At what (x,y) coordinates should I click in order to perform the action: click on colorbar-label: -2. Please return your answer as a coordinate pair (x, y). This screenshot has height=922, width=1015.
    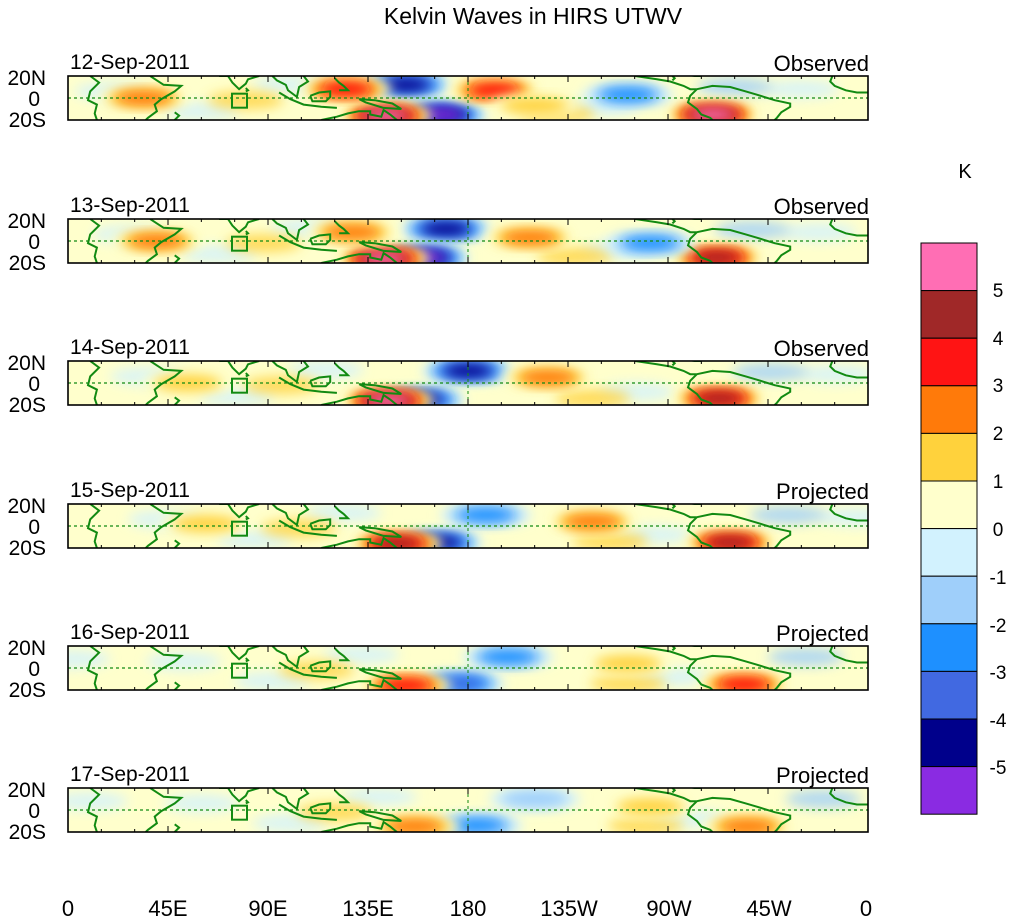
    Looking at the image, I should click on (998, 626).